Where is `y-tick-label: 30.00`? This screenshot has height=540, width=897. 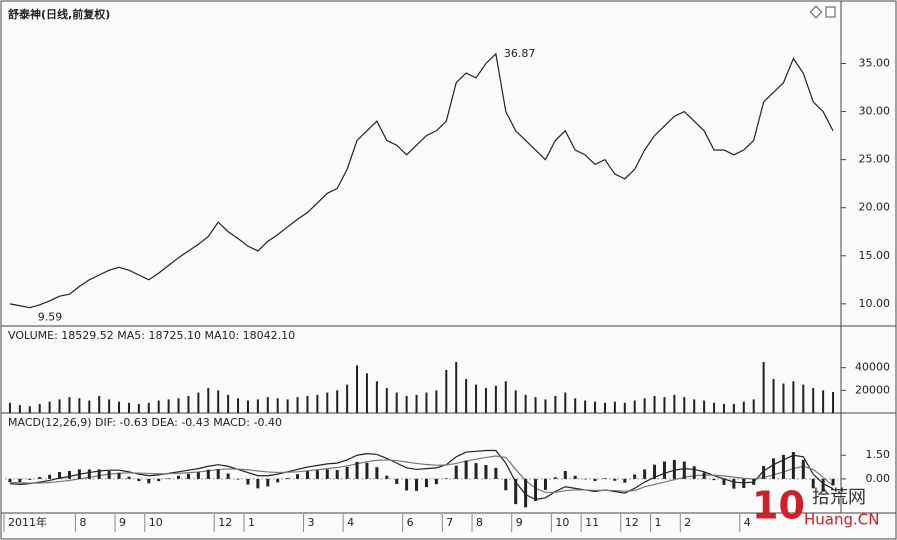 y-tick-label: 30.00 is located at coordinates (875, 111).